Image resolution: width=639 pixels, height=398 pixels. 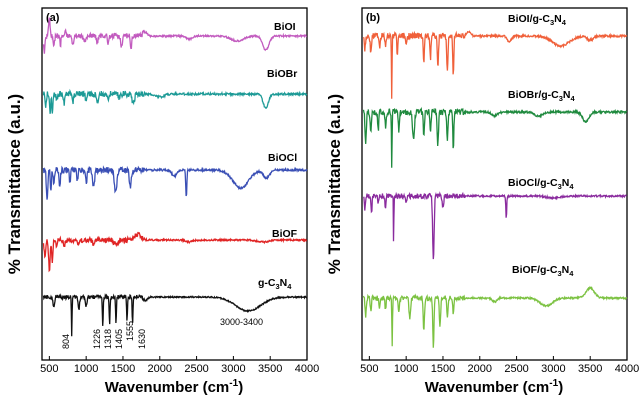 What do you see at coordinates (97, 339) in the screenshot?
I see `annotation-1226: 1226` at bounding box center [97, 339].